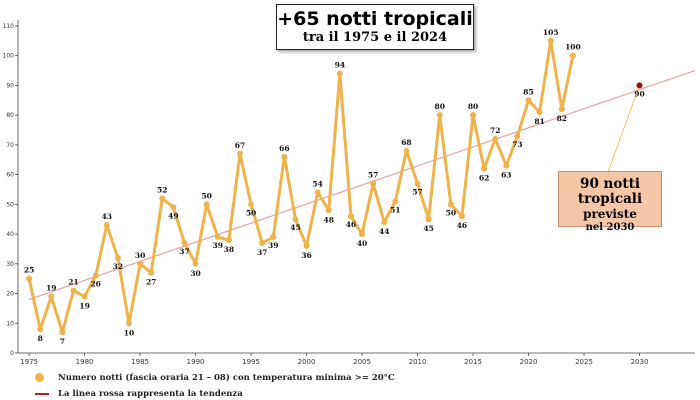  I want to click on x-tick-label: 2020, so click(529, 362).